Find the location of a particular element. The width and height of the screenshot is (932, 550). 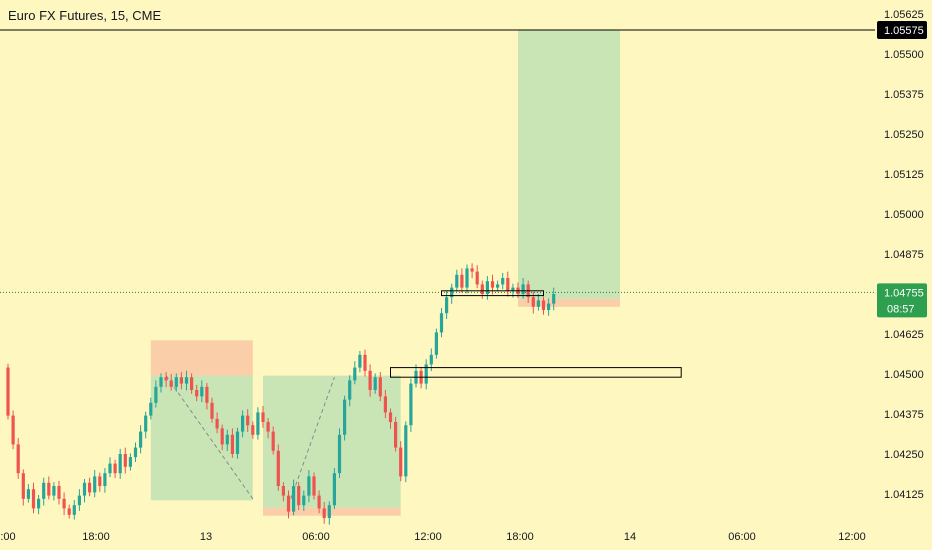

small-box is located at coordinates (492, 293).